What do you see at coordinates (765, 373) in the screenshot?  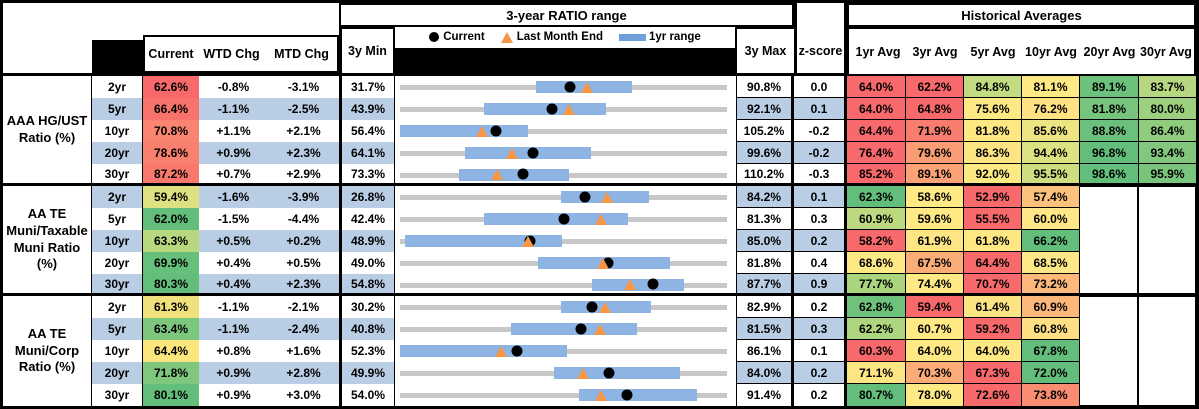 I see `max-3y-cell: 84.0%` at bounding box center [765, 373].